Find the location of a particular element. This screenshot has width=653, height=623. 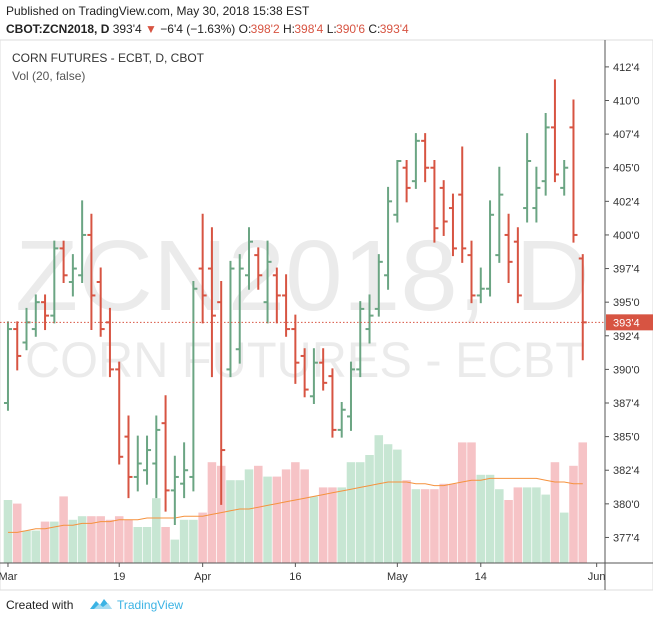

y-tick-label: 380'0 is located at coordinates (626, 505).